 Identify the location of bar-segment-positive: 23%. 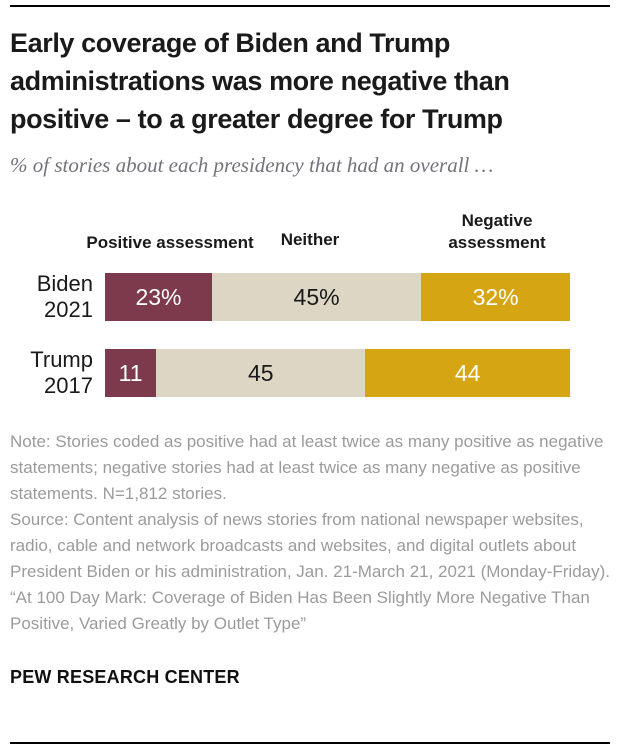
(158, 297).